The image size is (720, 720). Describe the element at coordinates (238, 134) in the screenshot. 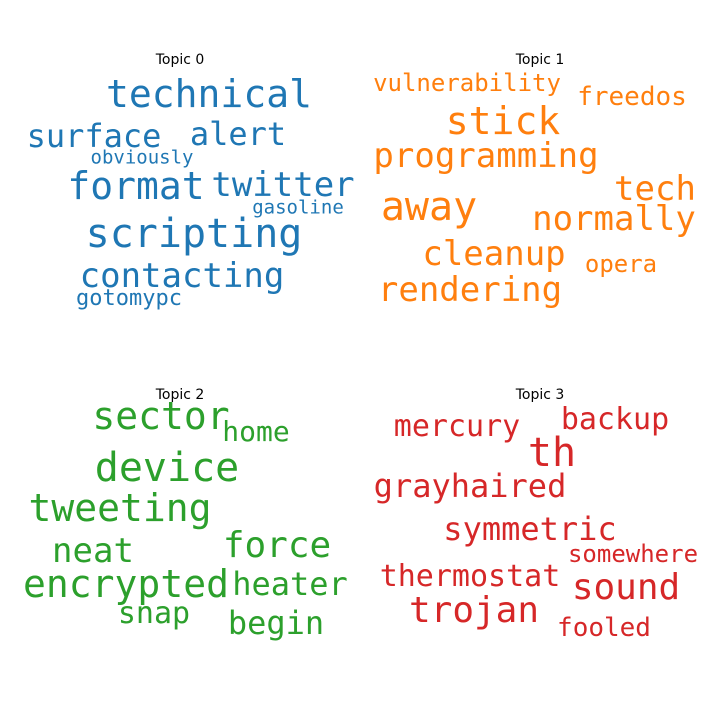

I see `topic-word: alert` at that location.